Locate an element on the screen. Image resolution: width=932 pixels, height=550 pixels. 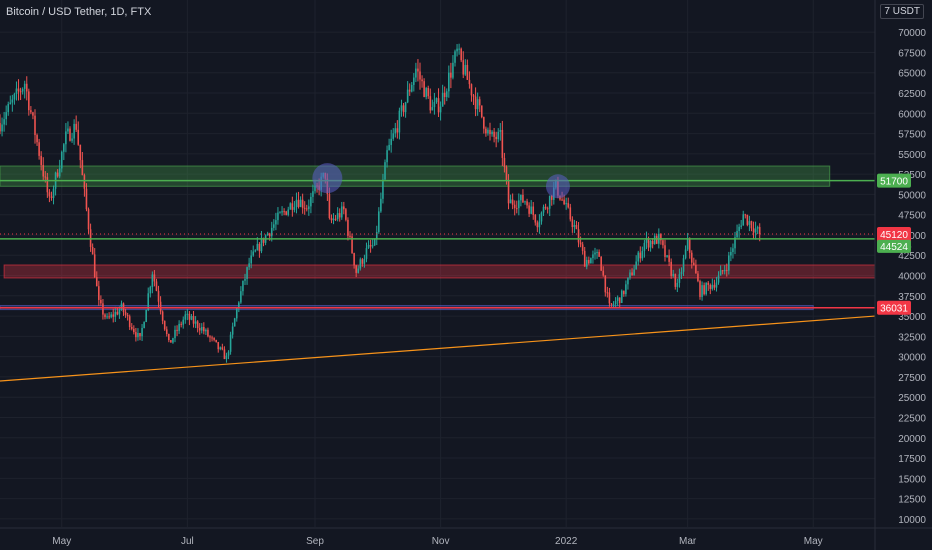
y-tick-label: 32500 is located at coordinates (912, 337).